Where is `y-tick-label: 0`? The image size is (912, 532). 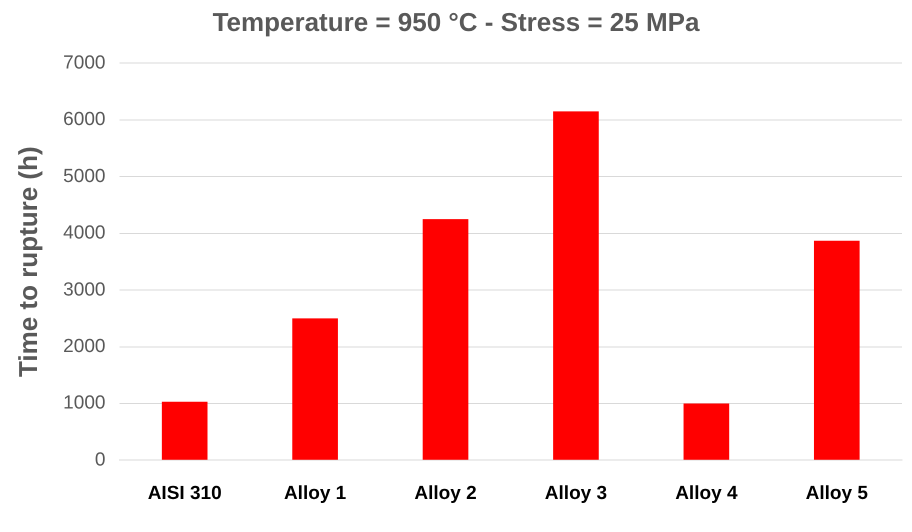
y-tick-label: 0 is located at coordinates (100, 459).